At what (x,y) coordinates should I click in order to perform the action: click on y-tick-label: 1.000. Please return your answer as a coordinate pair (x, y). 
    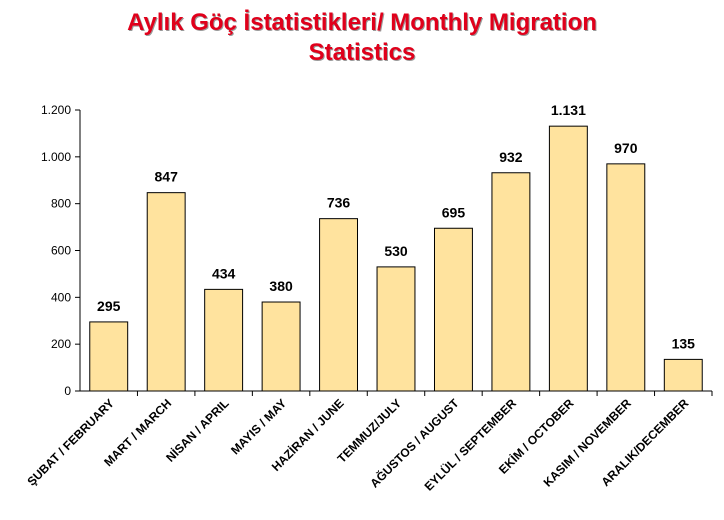
    Looking at the image, I should click on (56, 157).